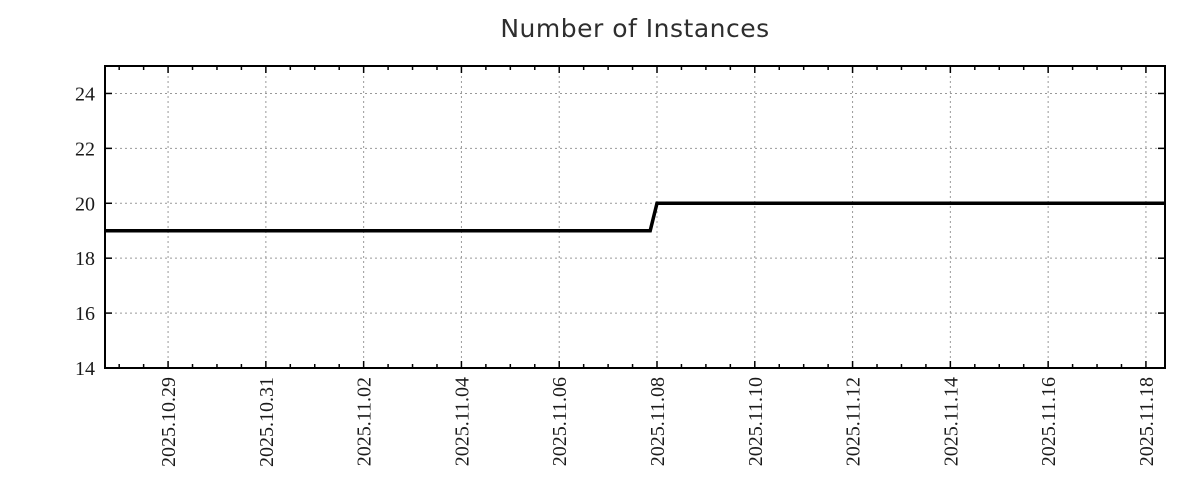 This screenshot has height=500, width=1200. I want to click on y-tick-label: 24, so click(85, 94).